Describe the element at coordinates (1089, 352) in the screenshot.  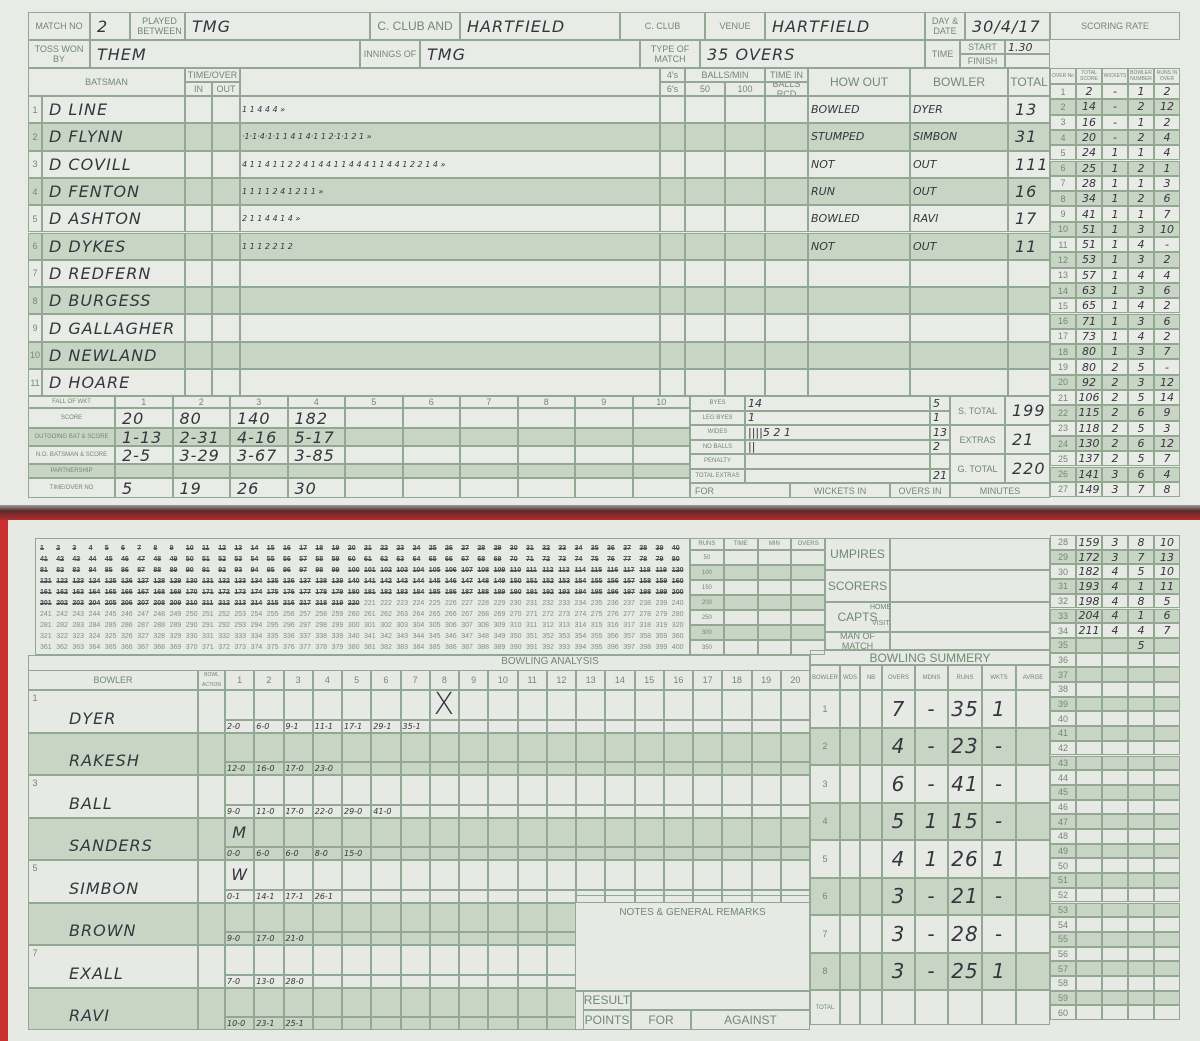
I see `scoring-rate-value: 80` at that location.